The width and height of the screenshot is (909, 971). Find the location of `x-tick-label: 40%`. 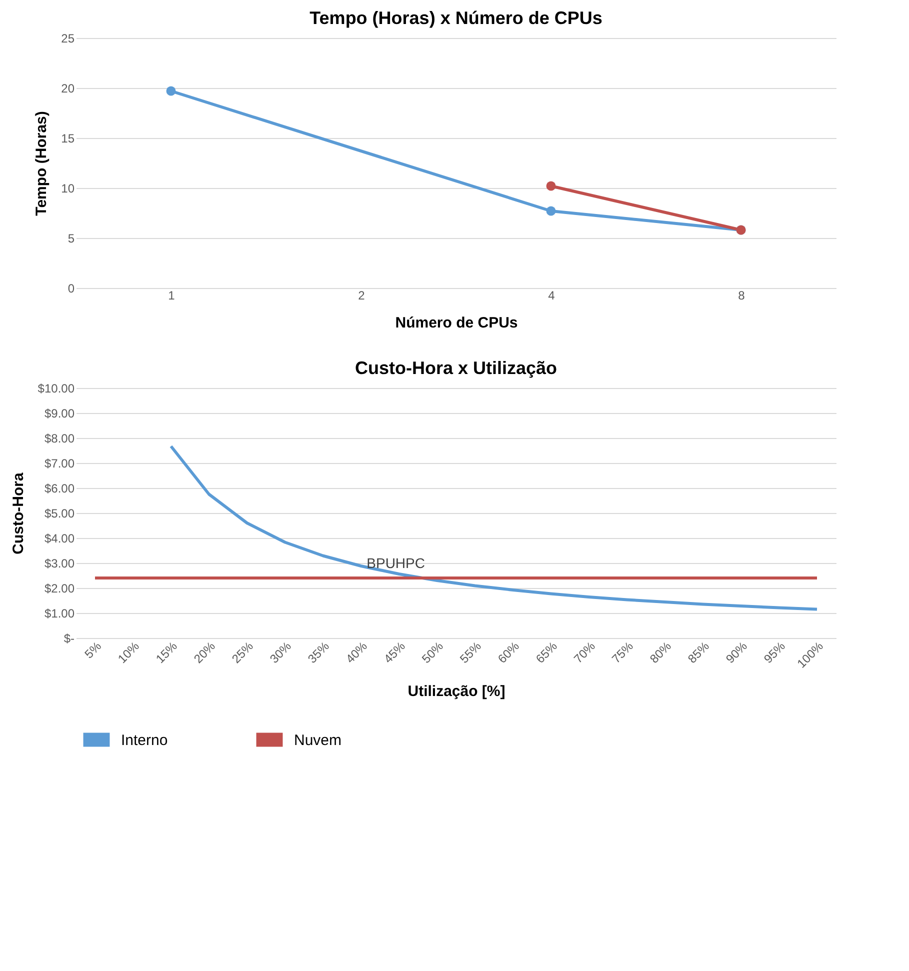

x-tick-label: 40% is located at coordinates (356, 652).